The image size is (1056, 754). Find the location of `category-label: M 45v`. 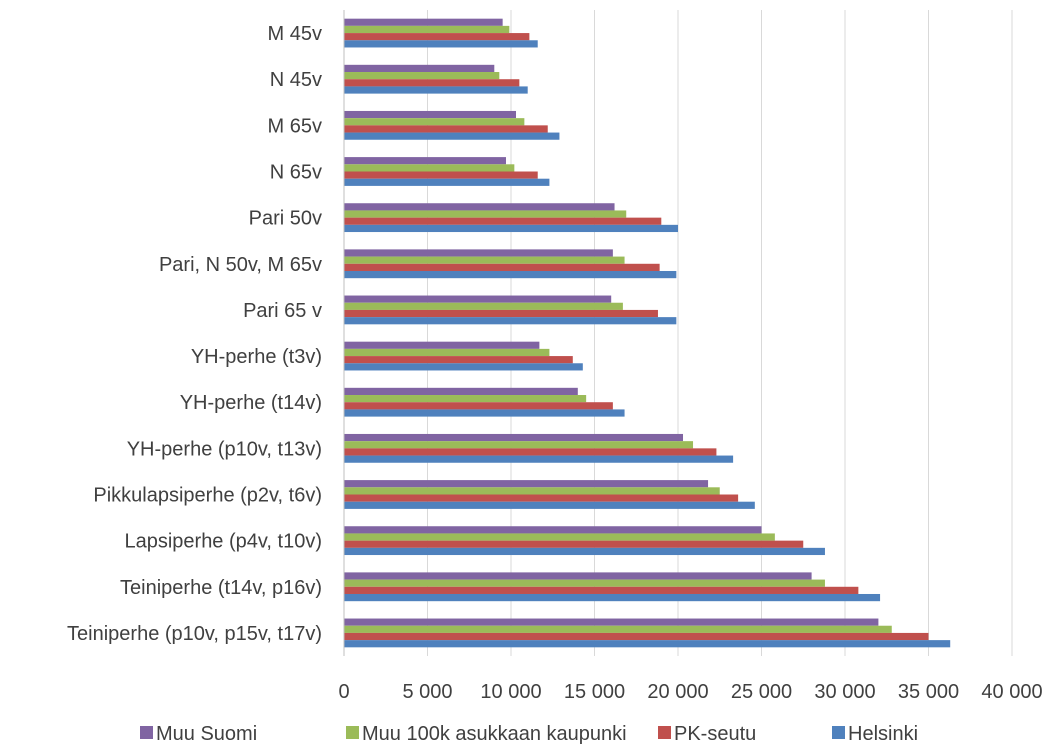

category-label: M 45v is located at coordinates (295, 34).